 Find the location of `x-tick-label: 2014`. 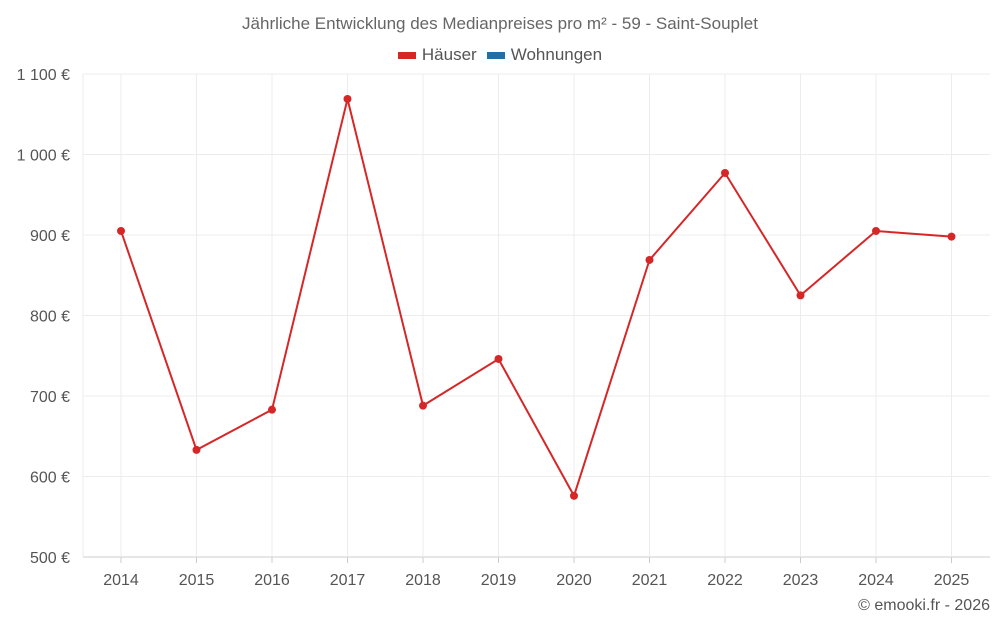

x-tick-label: 2014 is located at coordinates (121, 580).